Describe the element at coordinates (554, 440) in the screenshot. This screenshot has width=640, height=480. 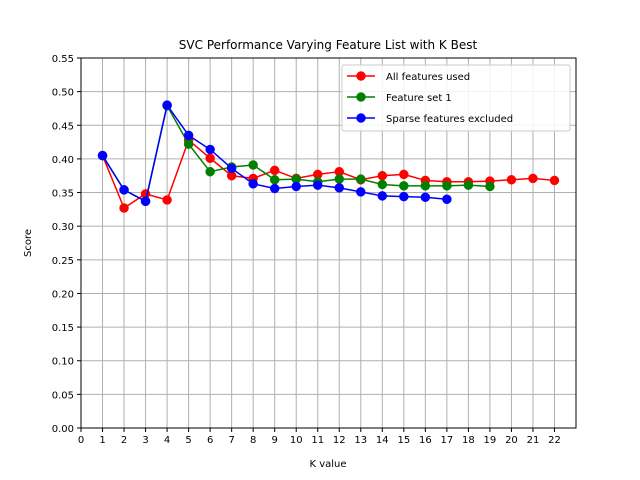
I see `x-tick-label: 22` at that location.